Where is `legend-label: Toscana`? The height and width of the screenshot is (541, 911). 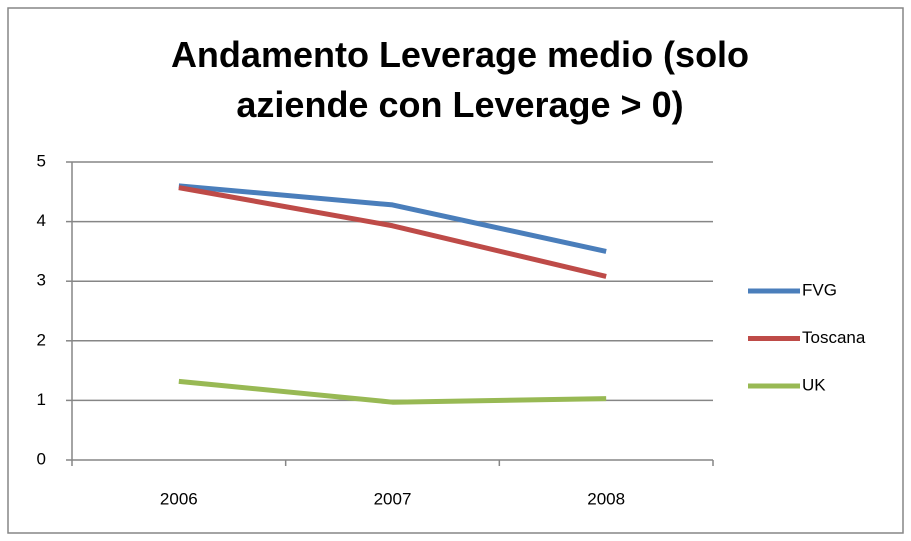
legend-label: Toscana is located at coordinates (834, 337).